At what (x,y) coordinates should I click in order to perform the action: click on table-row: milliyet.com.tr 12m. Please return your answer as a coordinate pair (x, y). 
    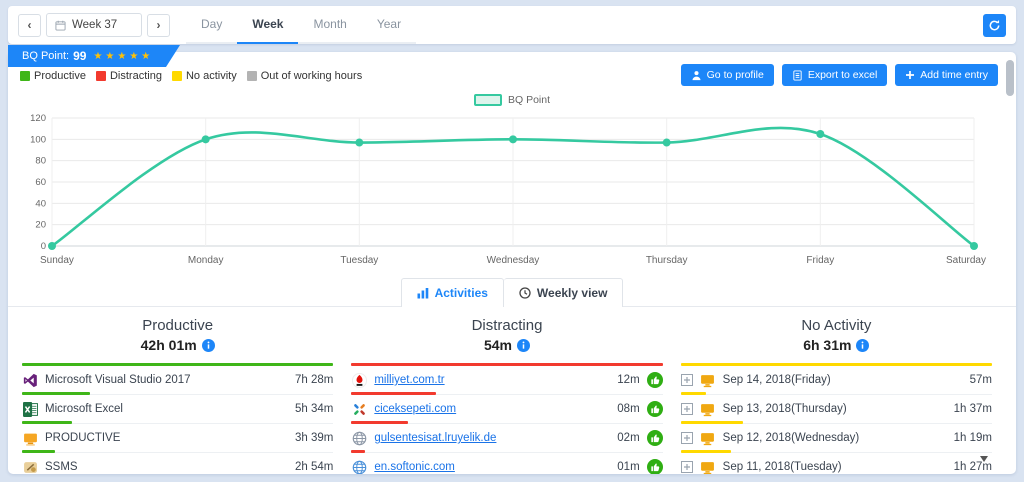
    Looking at the image, I should click on (507, 380).